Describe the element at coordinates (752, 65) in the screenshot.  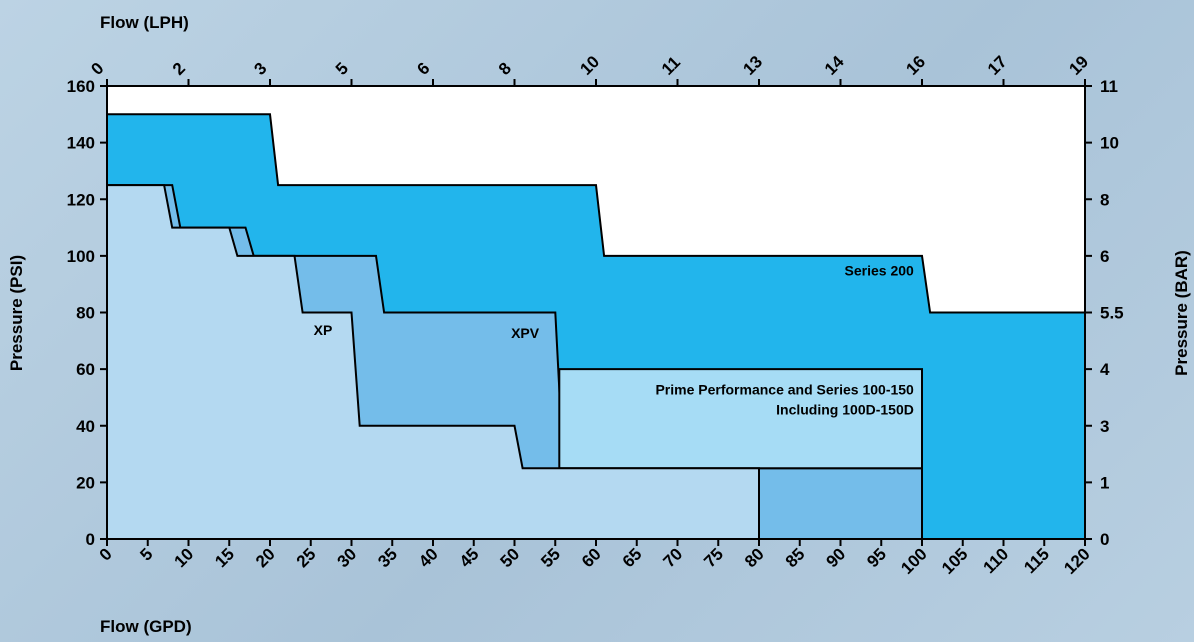
I see `top-tick-label: 13` at that location.